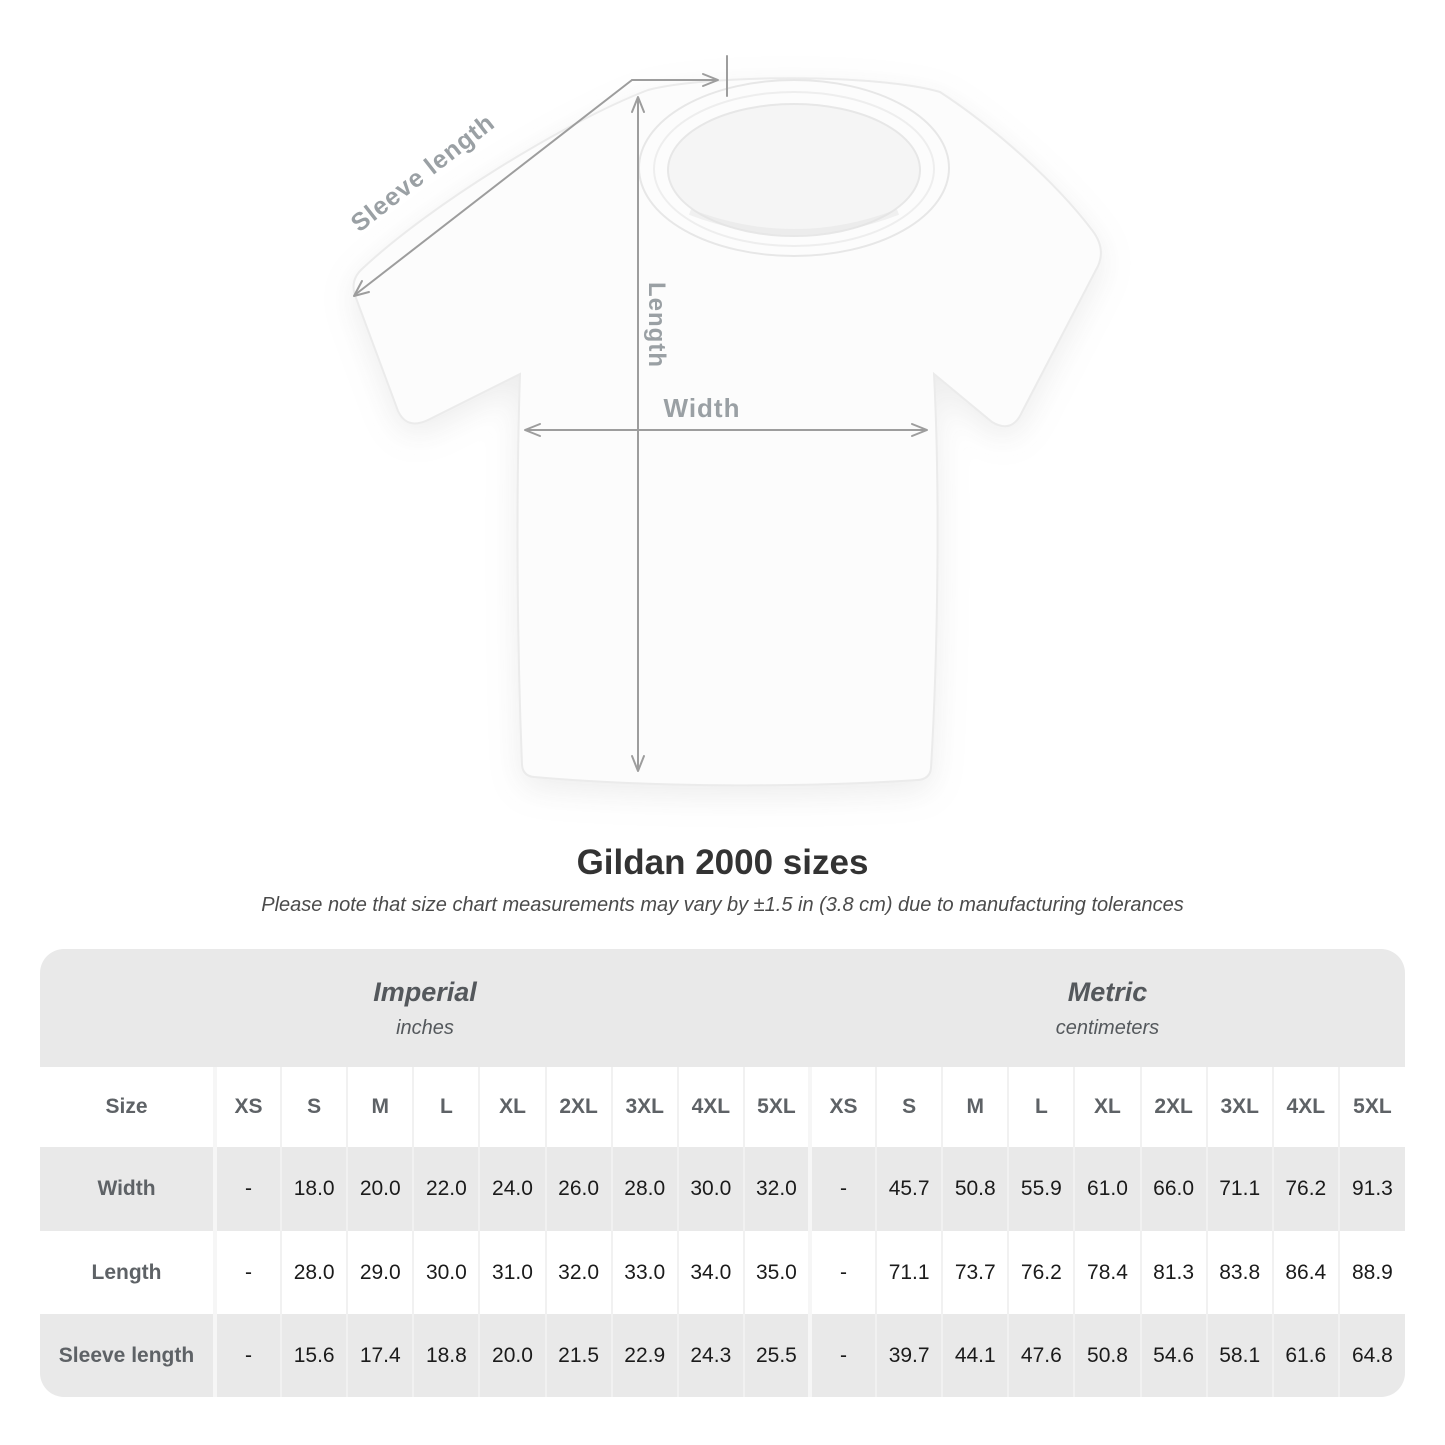 The width and height of the screenshot is (1445, 1445). I want to click on value-cell: 83.8, so click(1239, 1272).